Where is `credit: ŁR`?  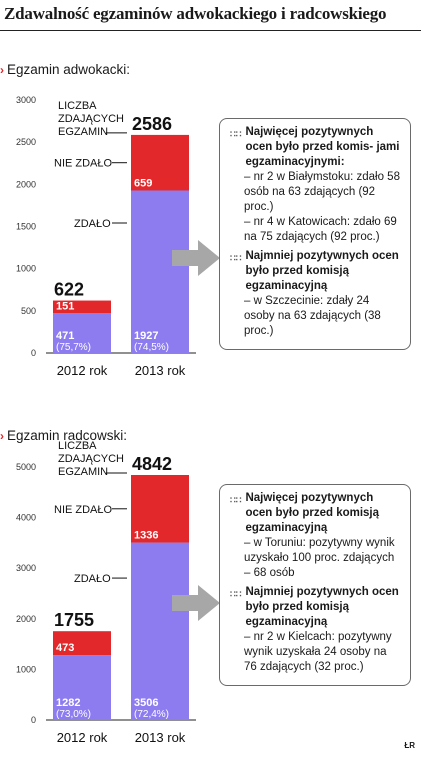
credit: ŁR is located at coordinates (409, 745).